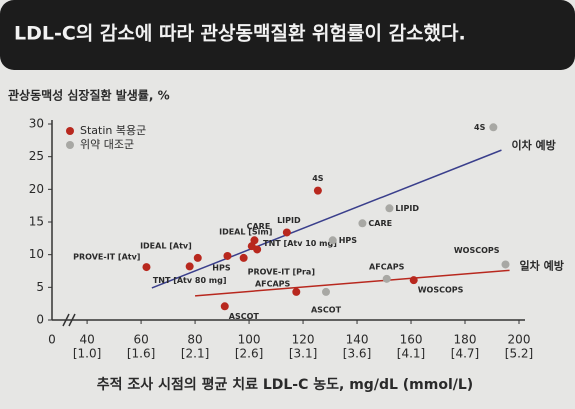 The image size is (575, 409). What do you see at coordinates (166, 245) in the screenshot?
I see `point-label: IDEAL [Atv]` at bounding box center [166, 245].